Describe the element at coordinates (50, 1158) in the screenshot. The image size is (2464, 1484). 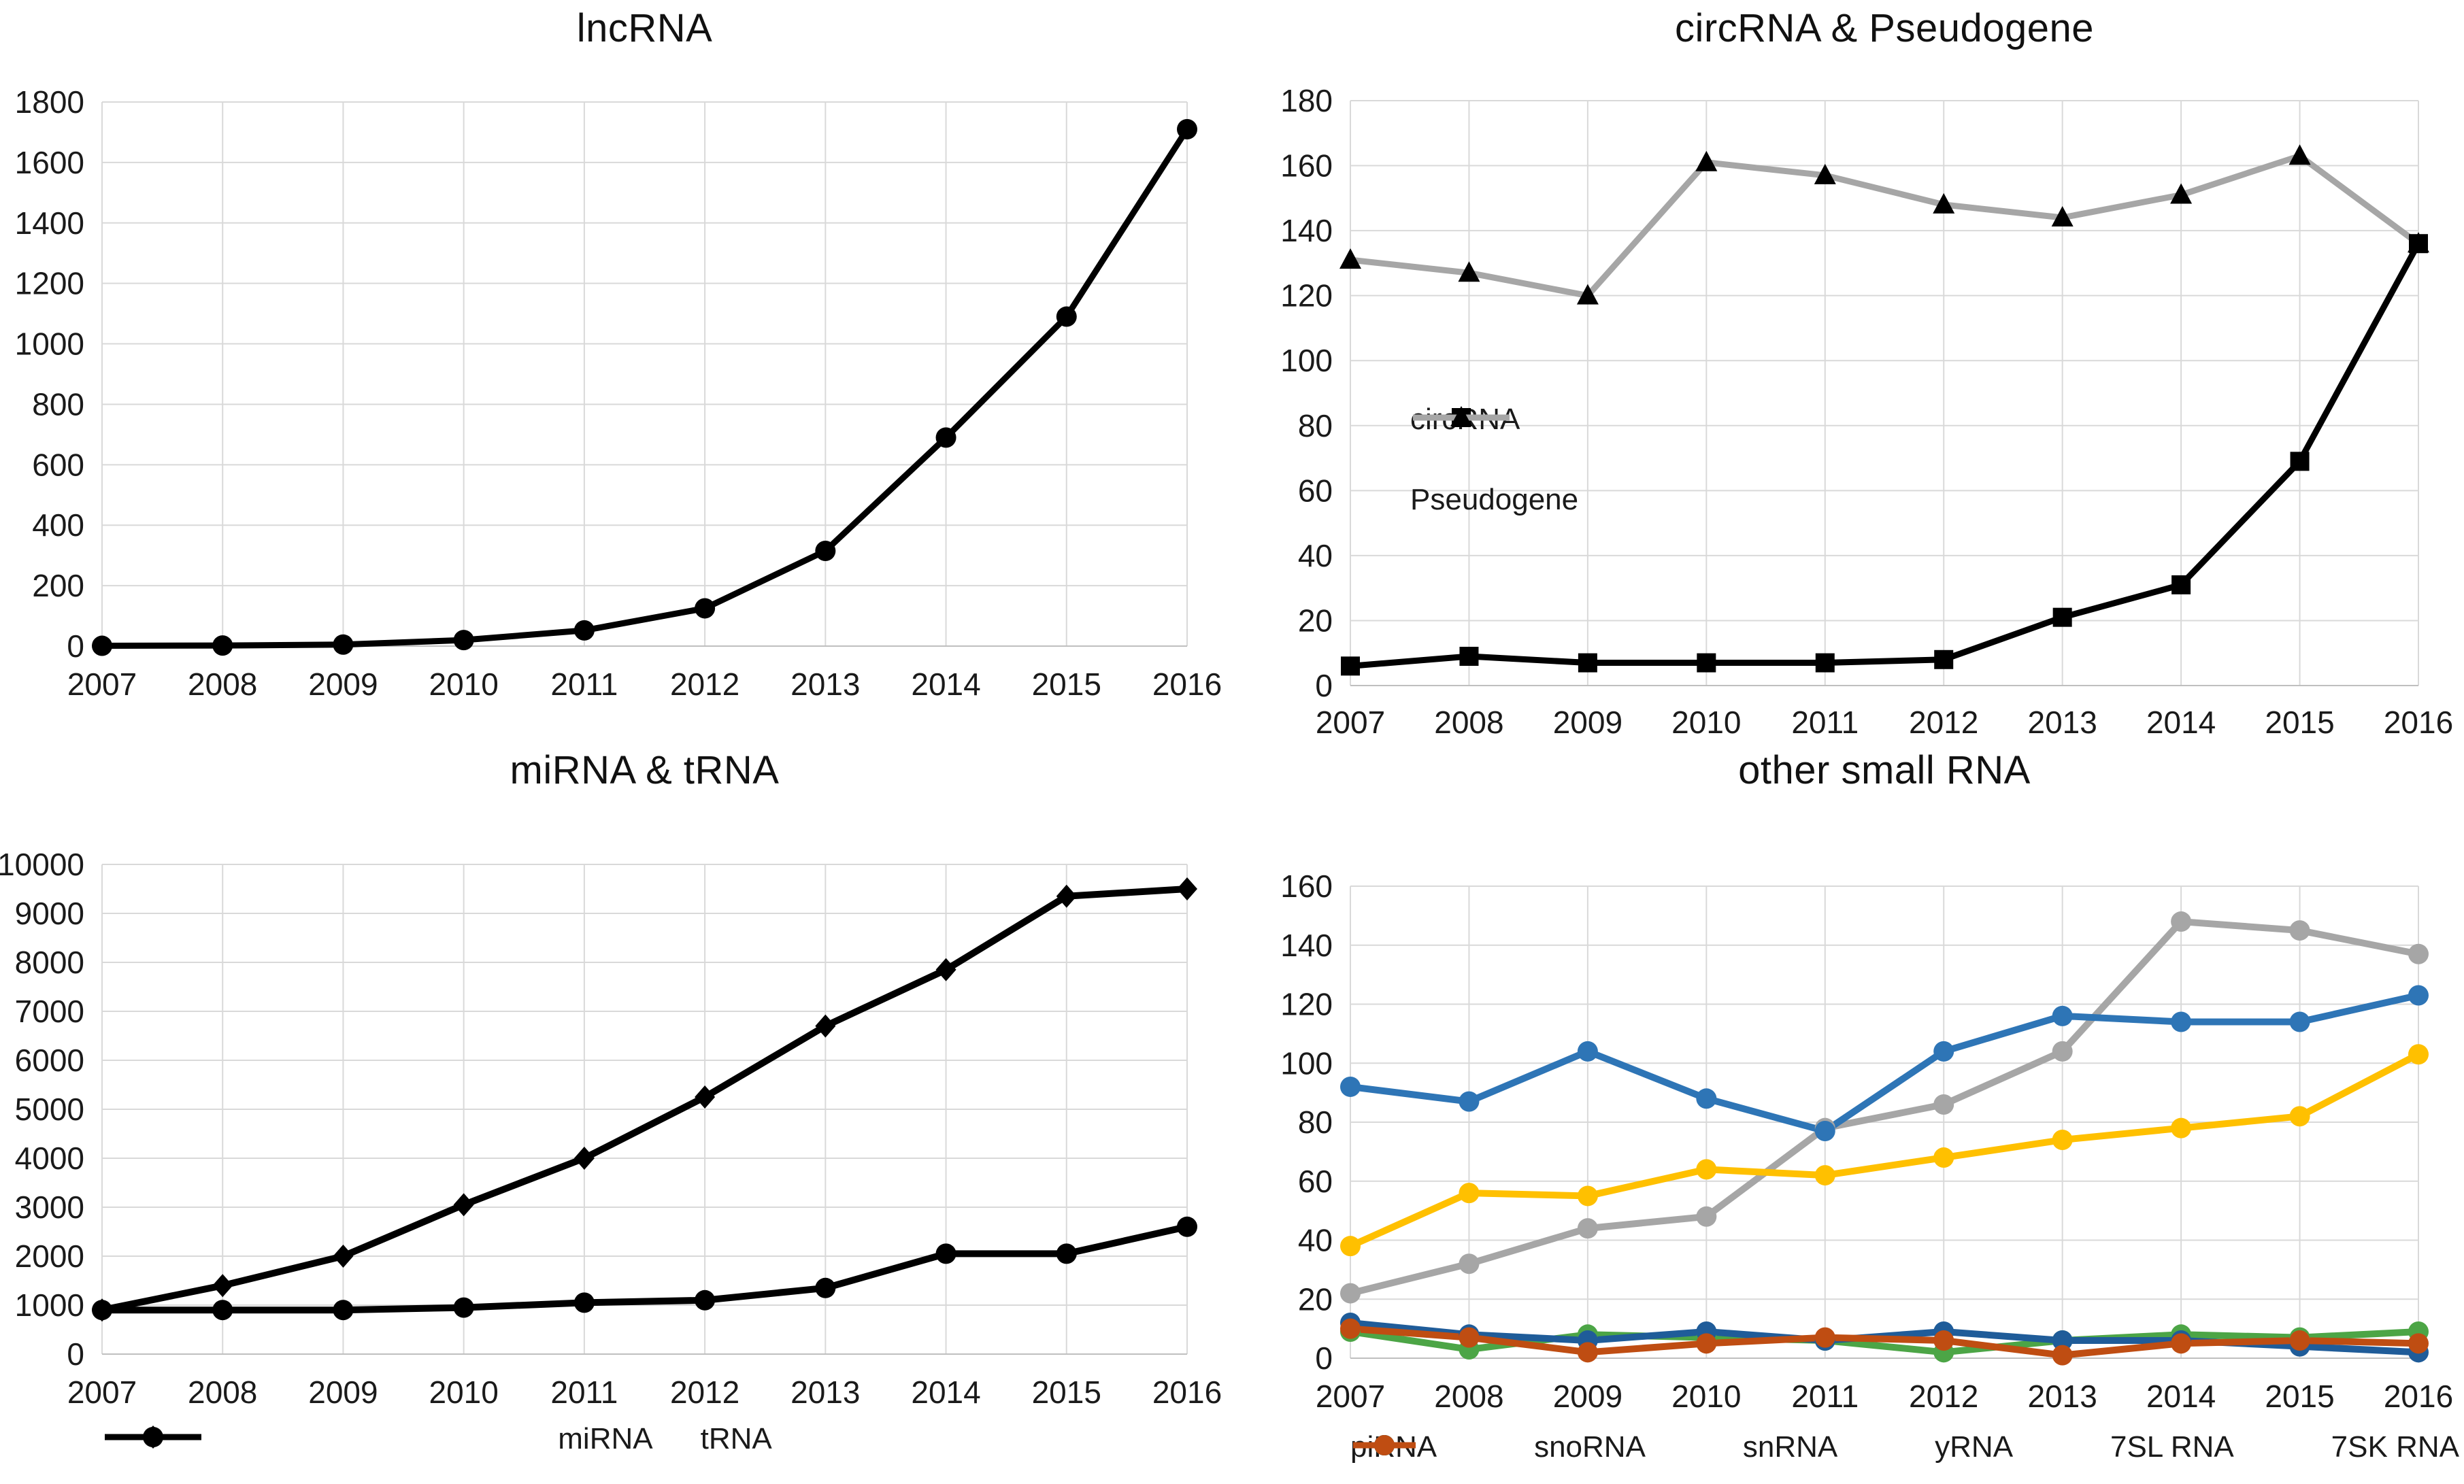
I see `y-tick-label: 4000` at that location.